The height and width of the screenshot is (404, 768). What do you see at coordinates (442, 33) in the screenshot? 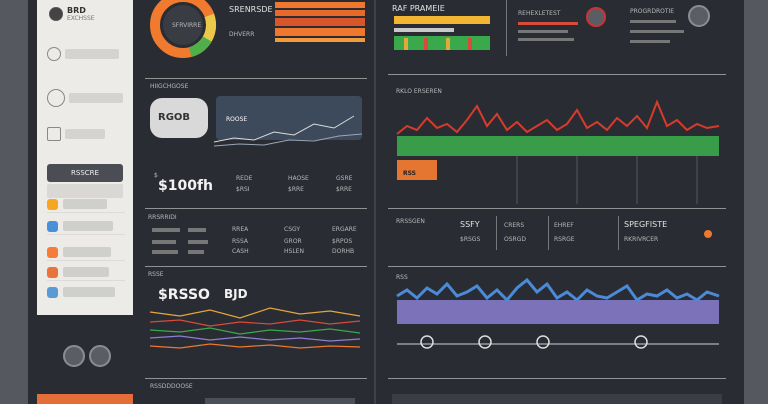
I see `header-bars` at bounding box center [442, 33].